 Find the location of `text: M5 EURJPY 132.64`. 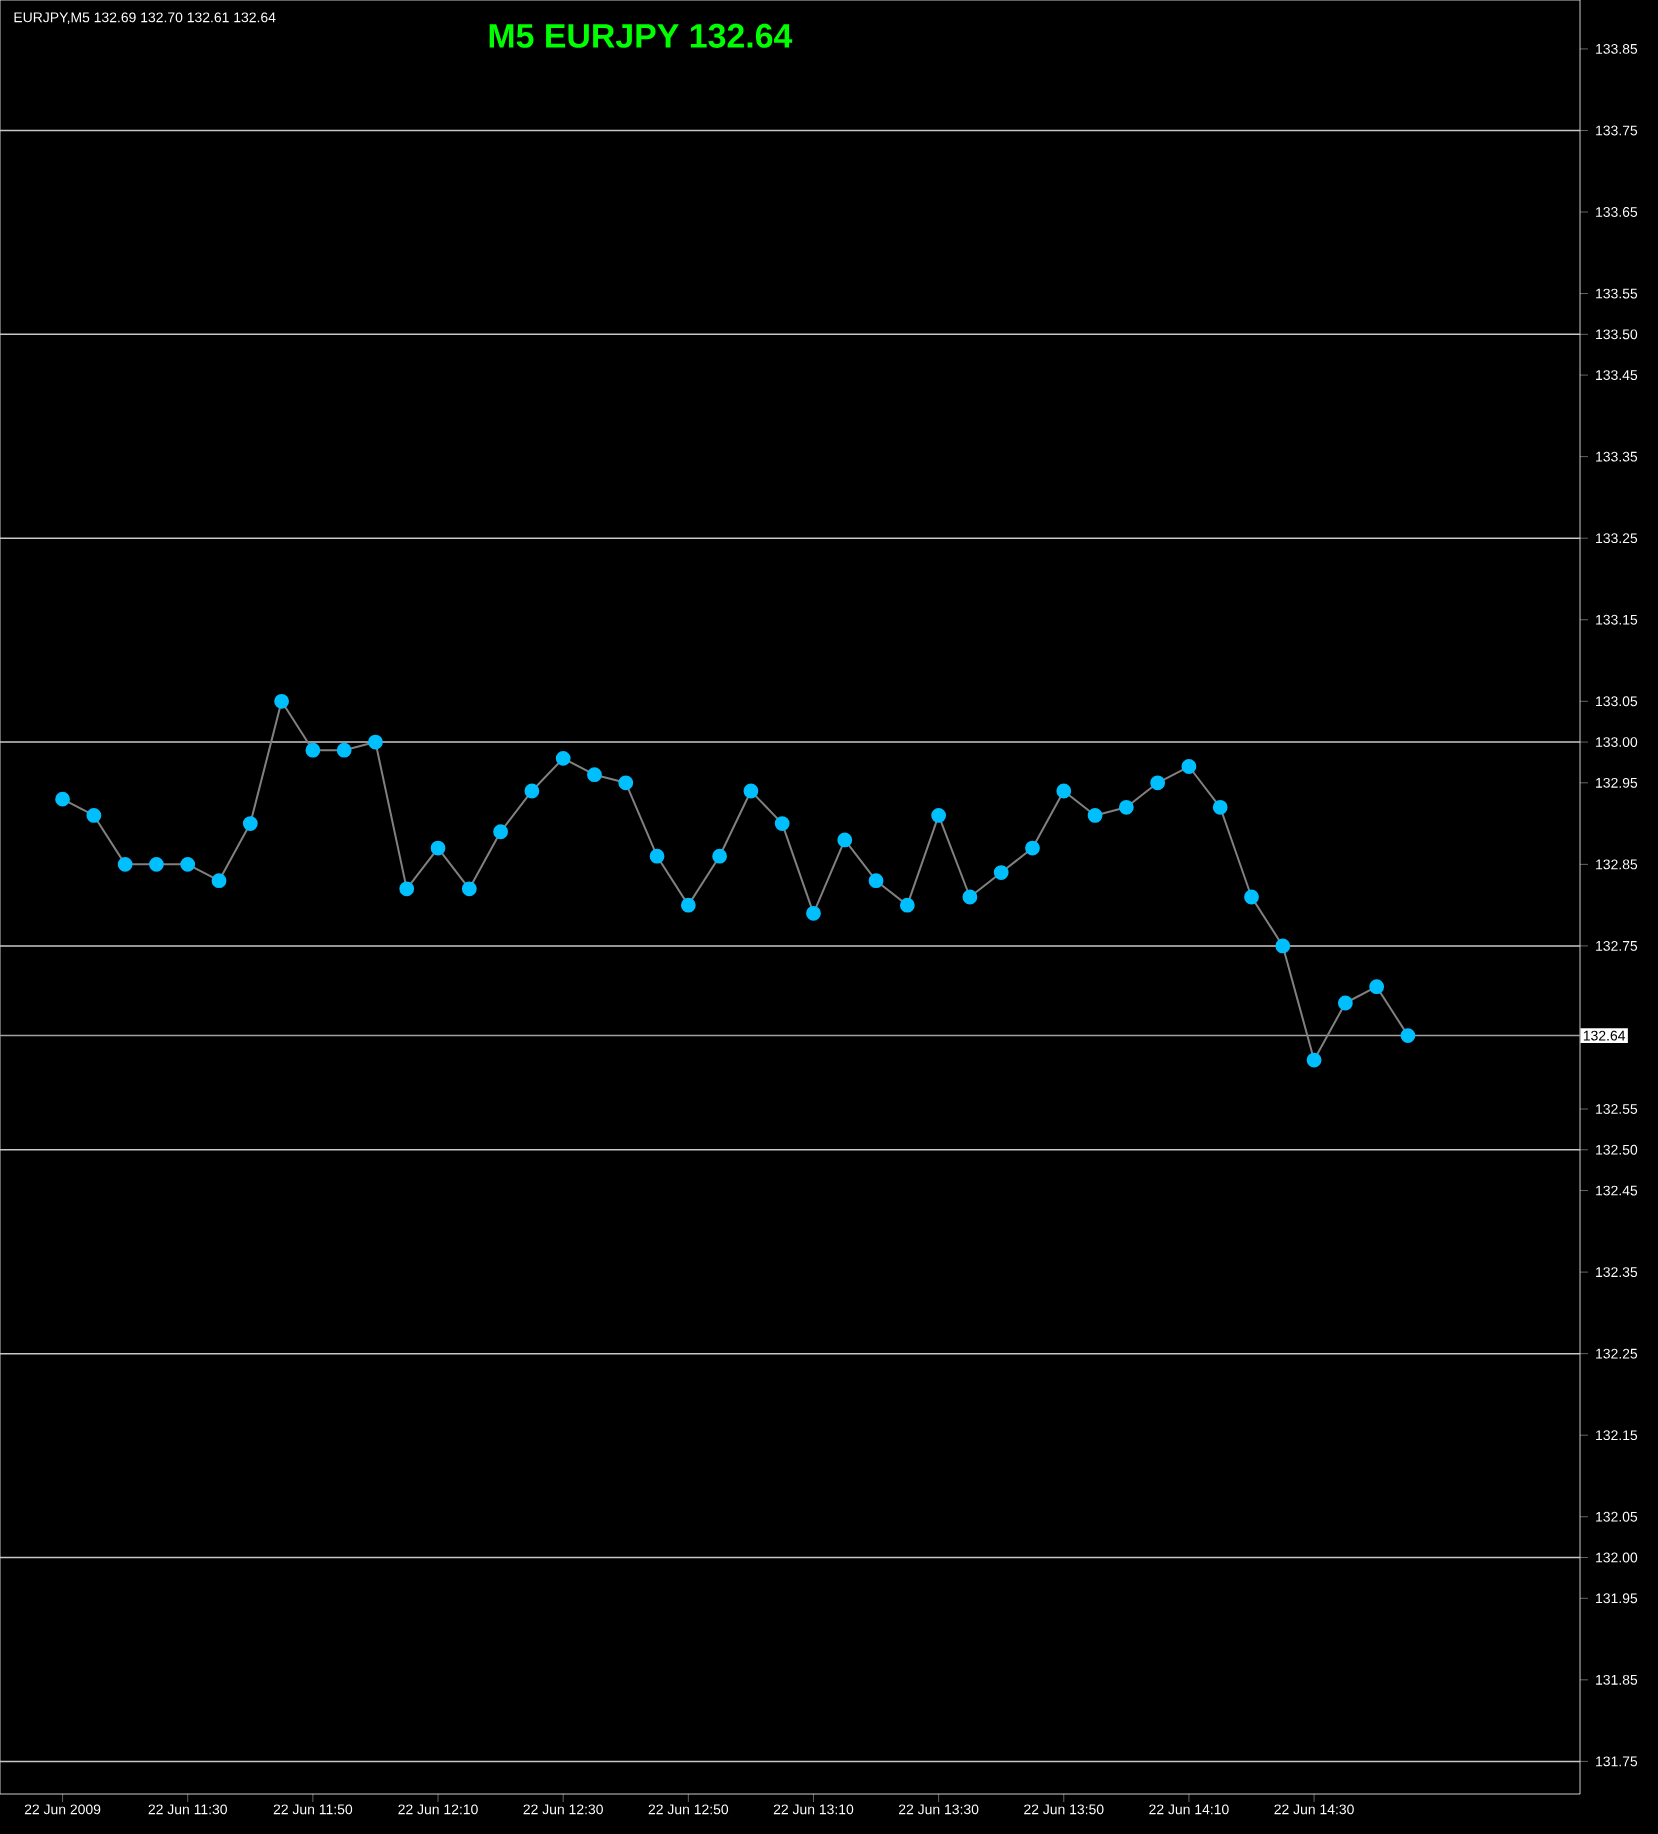

text: M5 EURJPY 132.64 is located at coordinates (641, 35).